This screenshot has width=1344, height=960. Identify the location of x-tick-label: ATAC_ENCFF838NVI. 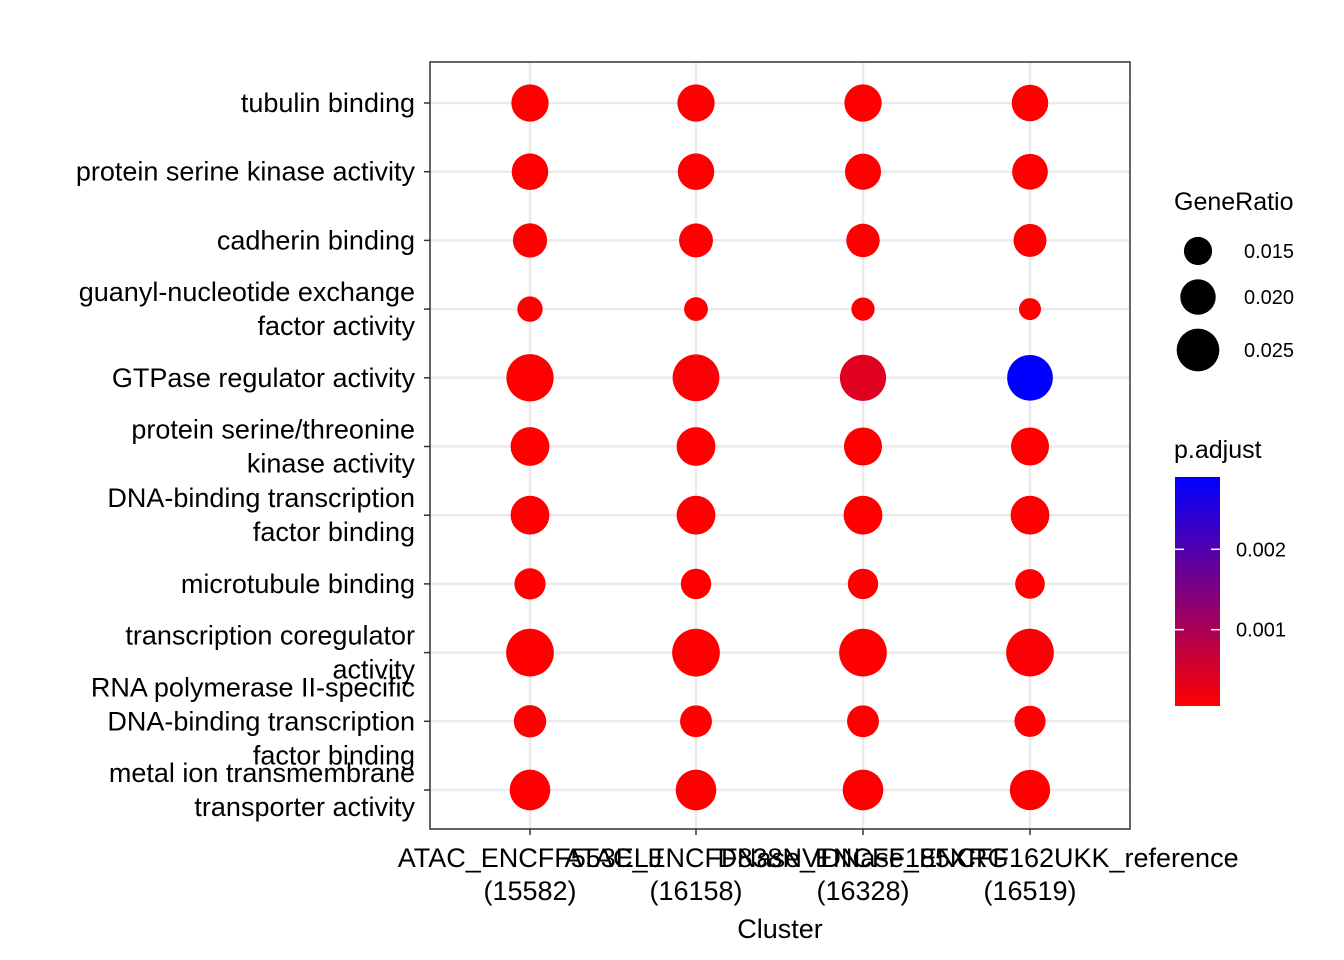
(695, 858).